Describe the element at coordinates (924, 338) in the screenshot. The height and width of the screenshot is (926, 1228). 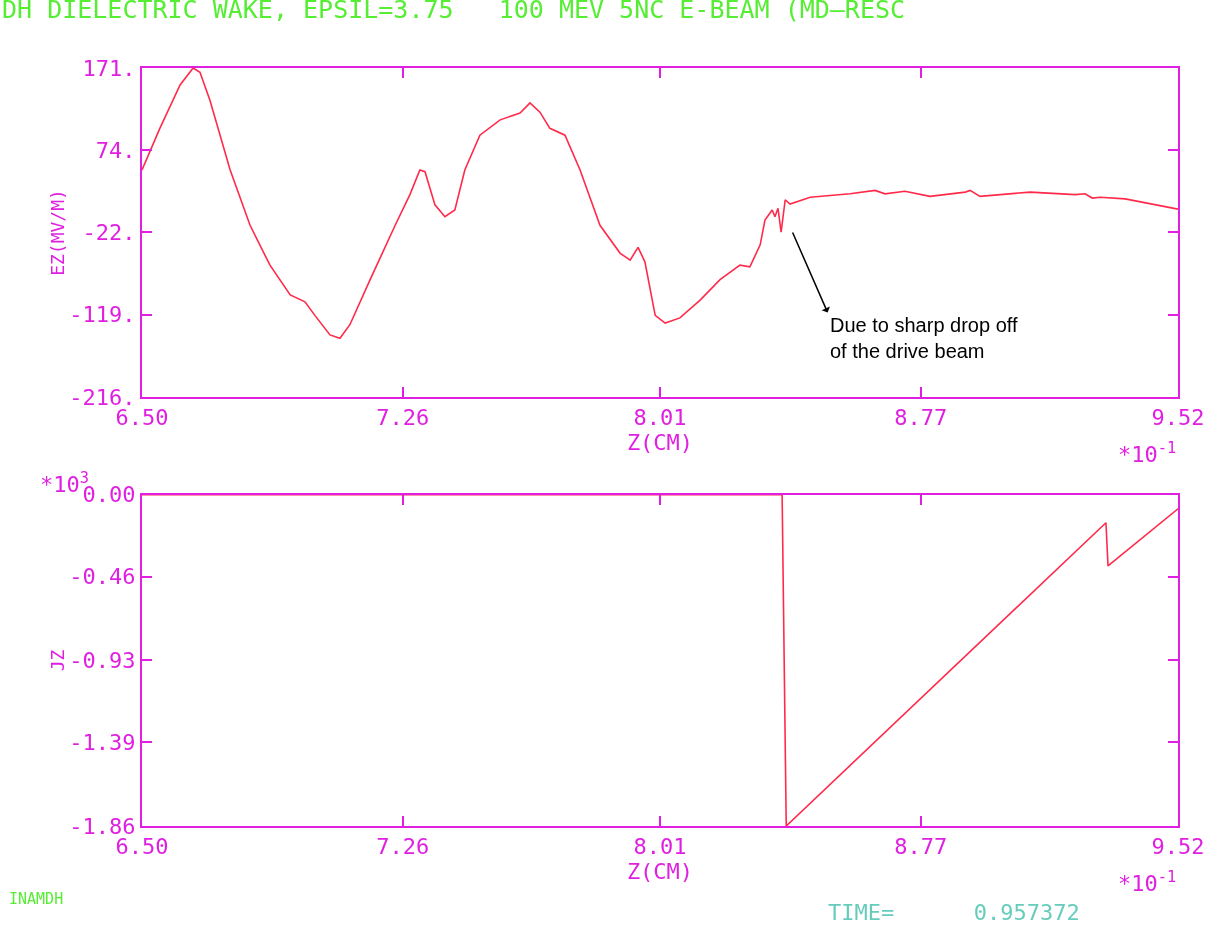
I see `annotation: Due to sharp drop off of the drive beam` at that location.